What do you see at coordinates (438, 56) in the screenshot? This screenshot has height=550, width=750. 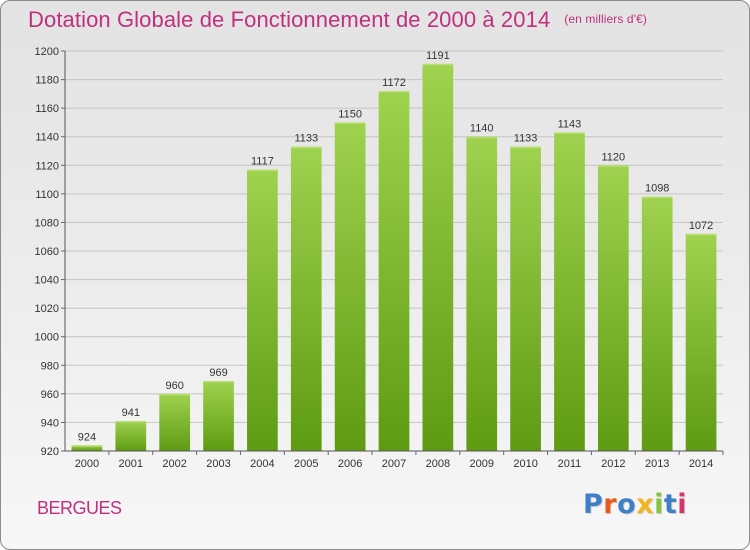 I see `data-label: 1191` at bounding box center [438, 56].